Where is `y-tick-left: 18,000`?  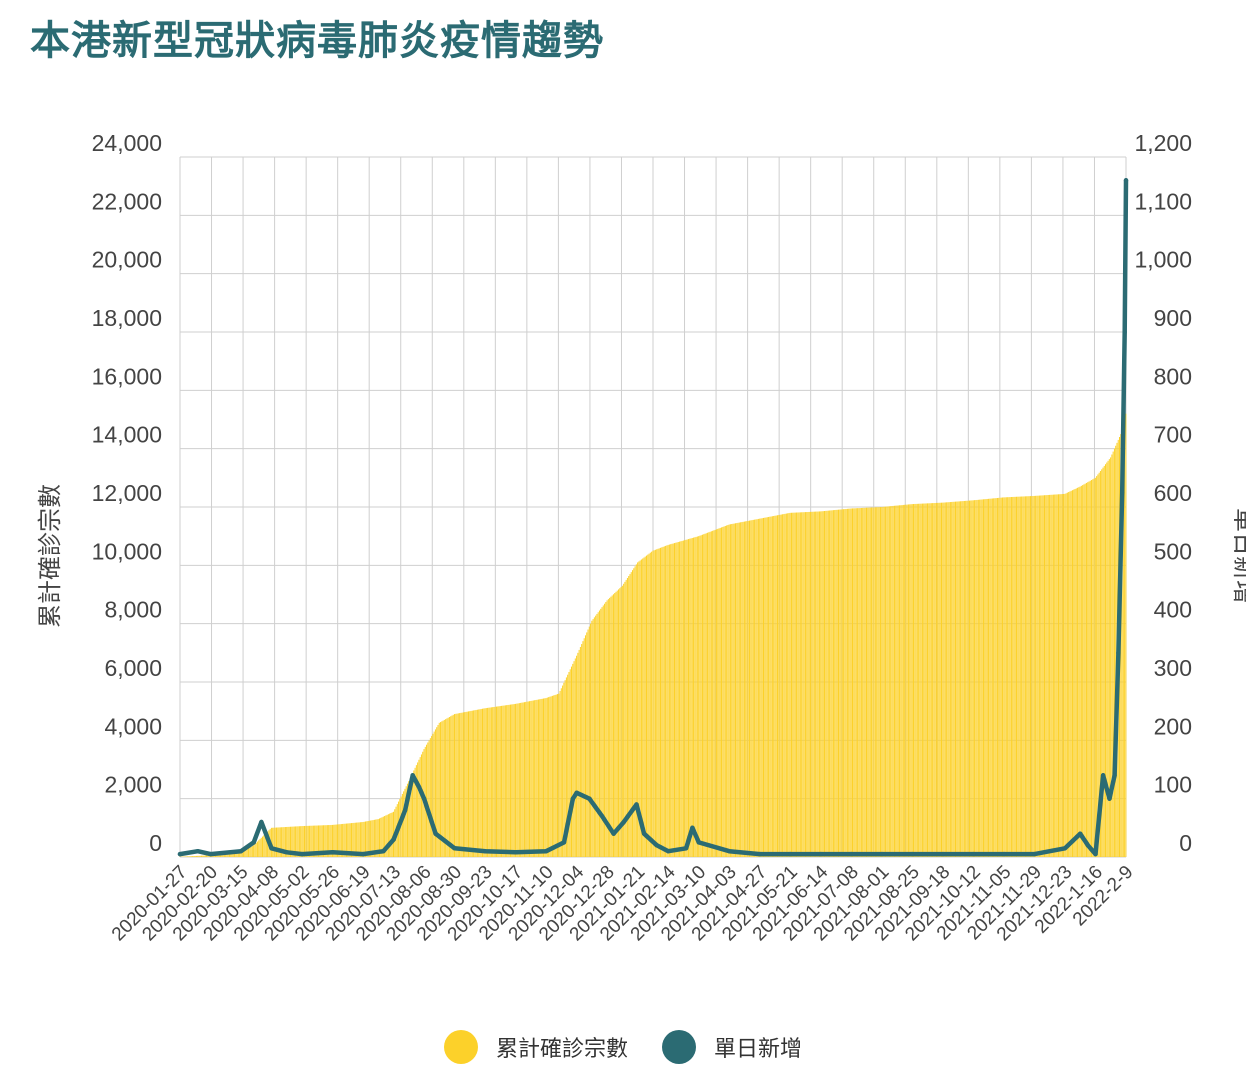 y-tick-left: 18,000 is located at coordinates (127, 318).